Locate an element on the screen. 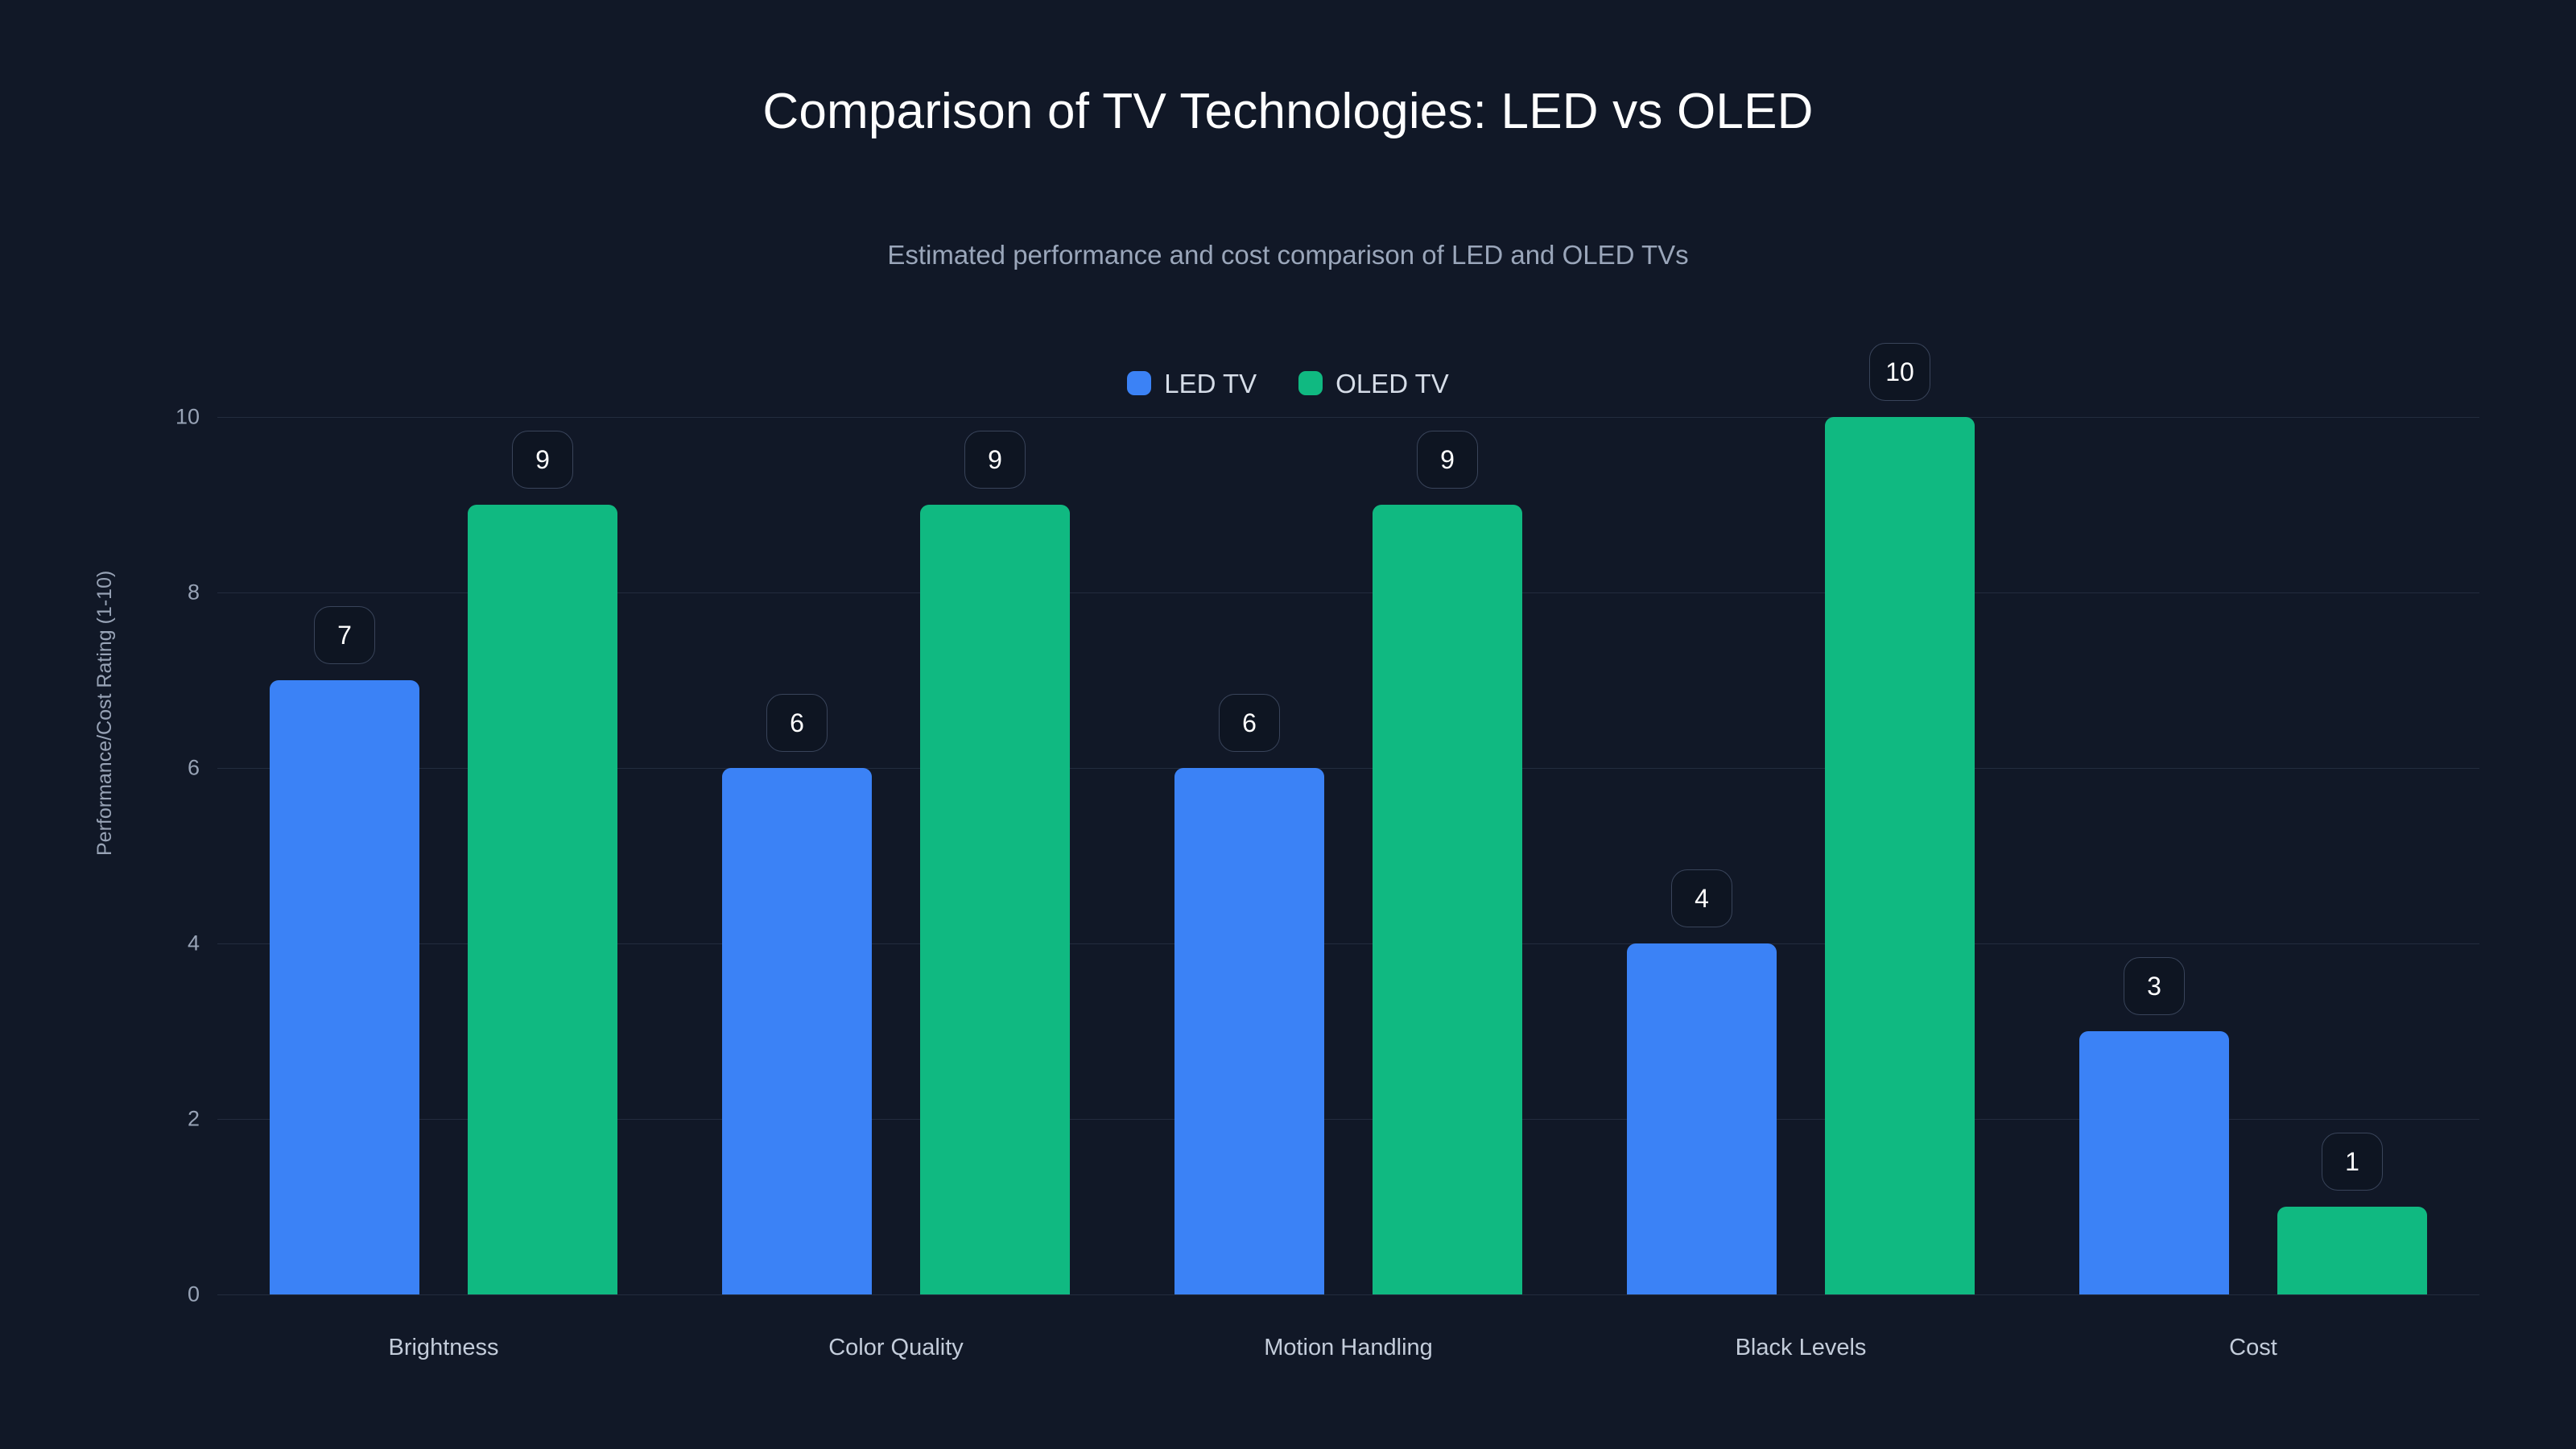  legend-label-oled-tv: OLED TV is located at coordinates (1392, 383).